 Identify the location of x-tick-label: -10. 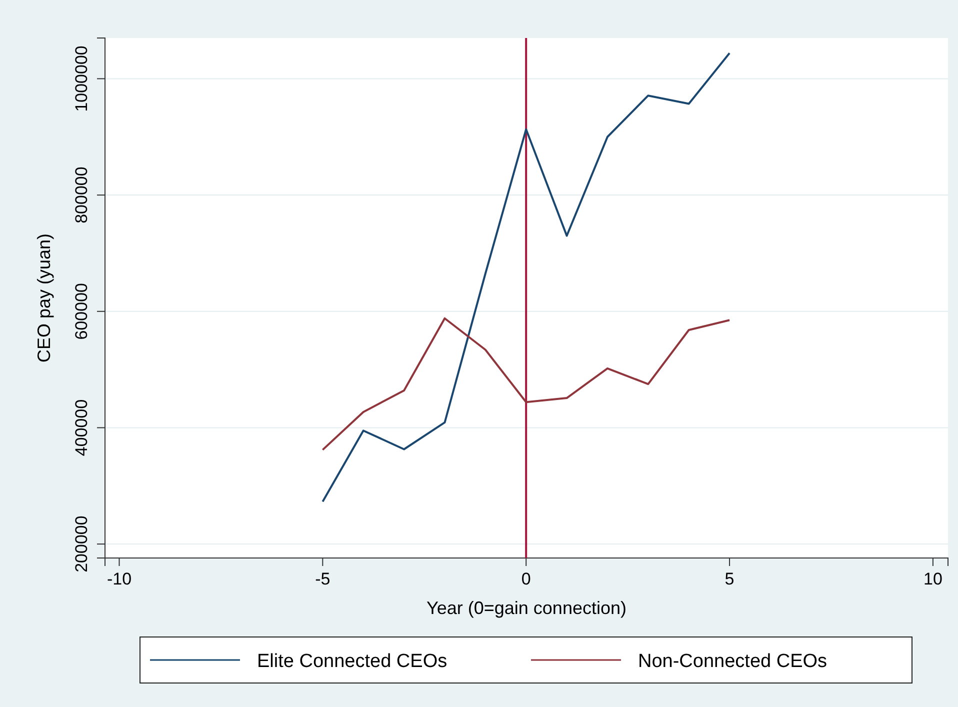
(119, 578).